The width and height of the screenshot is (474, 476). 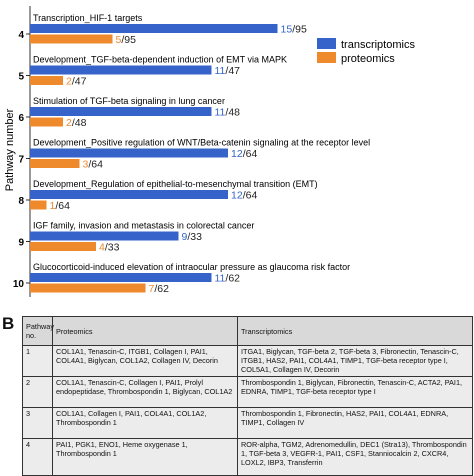 What do you see at coordinates (79, 123) in the screenshot?
I see `value-label-proteomics-total: /48` at bounding box center [79, 123].